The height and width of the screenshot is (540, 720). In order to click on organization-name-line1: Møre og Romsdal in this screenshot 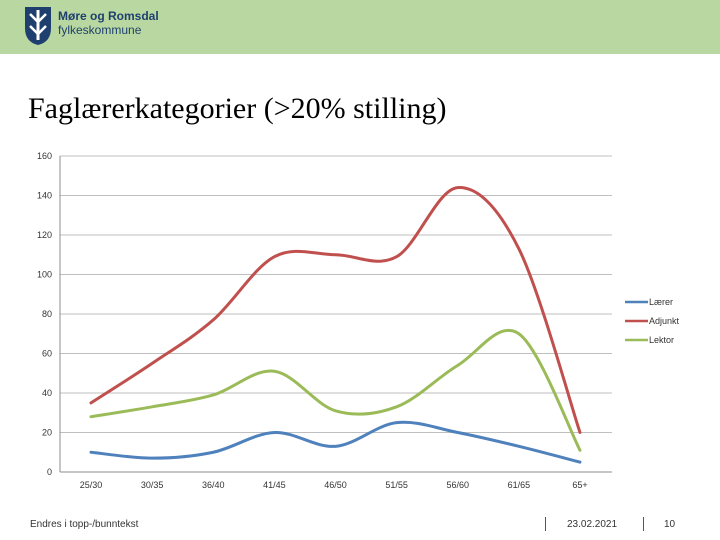, I will do `click(108, 16)`.